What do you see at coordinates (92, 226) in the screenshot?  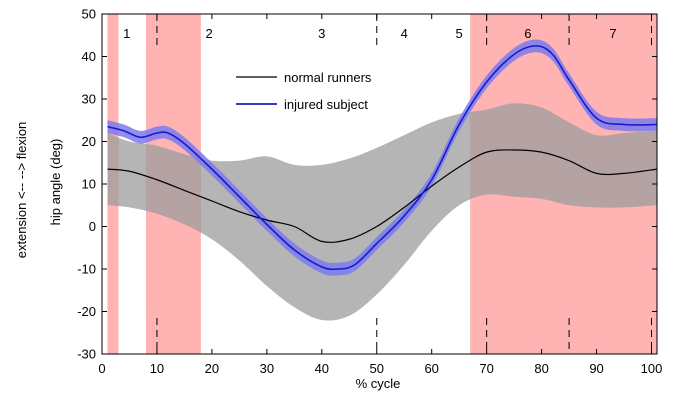 I see `y-tick-label: 0` at bounding box center [92, 226].